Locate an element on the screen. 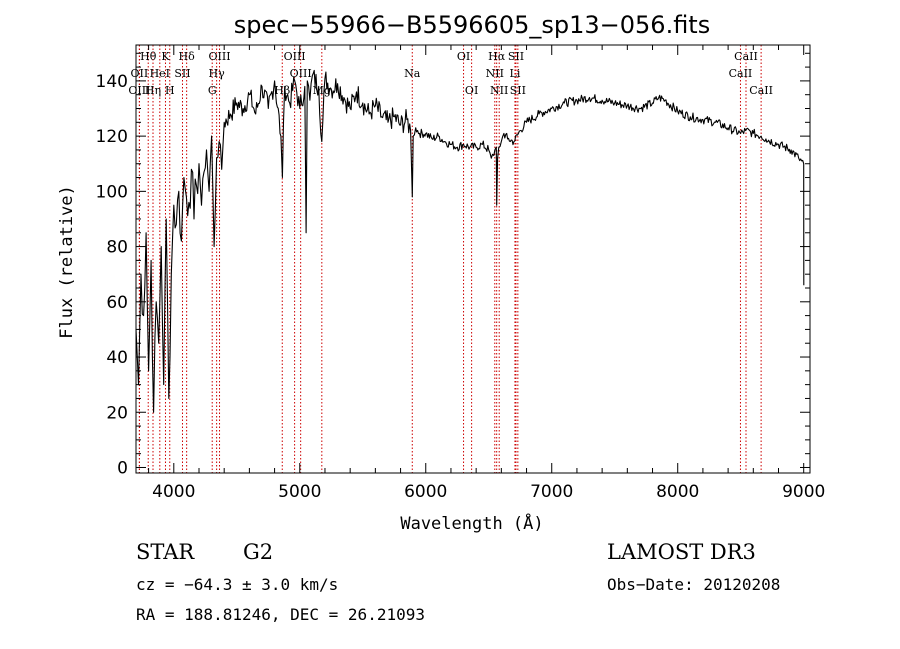 This screenshot has width=900, height=649. y-tick-label: 60 is located at coordinates (117, 303).